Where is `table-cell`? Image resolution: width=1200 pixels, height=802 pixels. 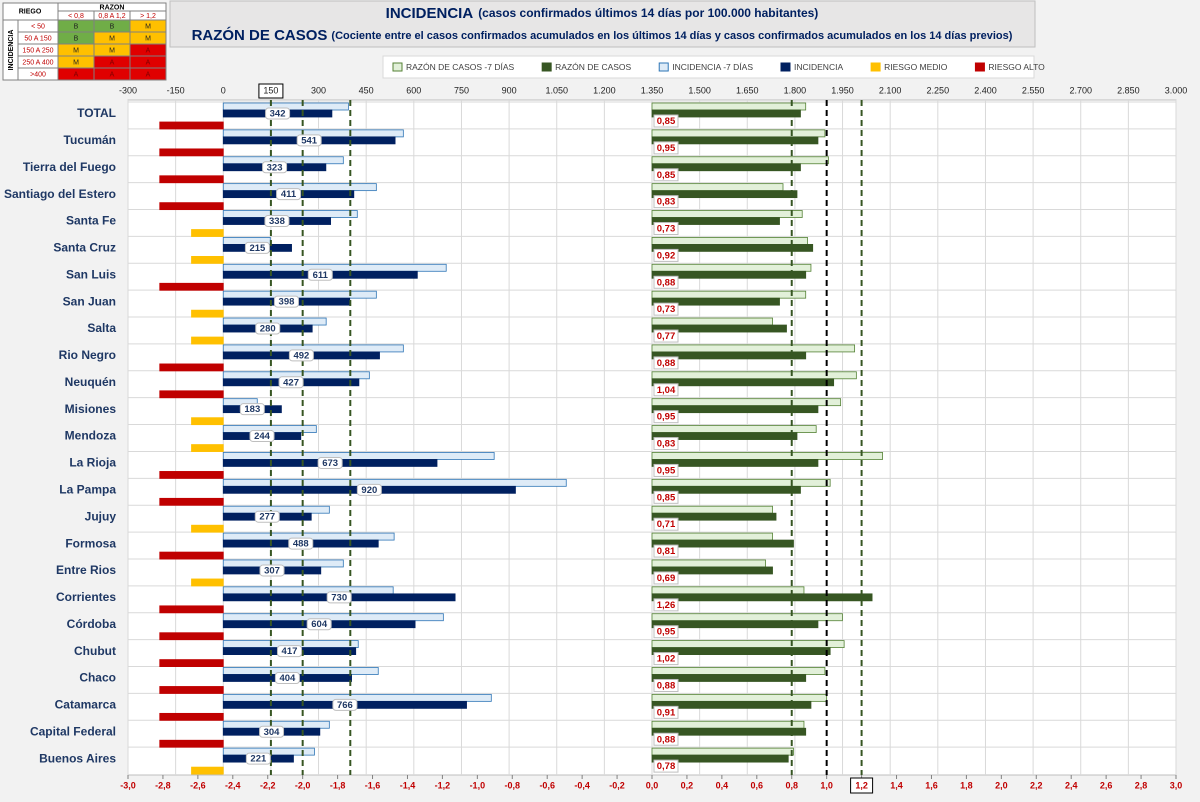
table-cell is located at coordinates (148, 74).